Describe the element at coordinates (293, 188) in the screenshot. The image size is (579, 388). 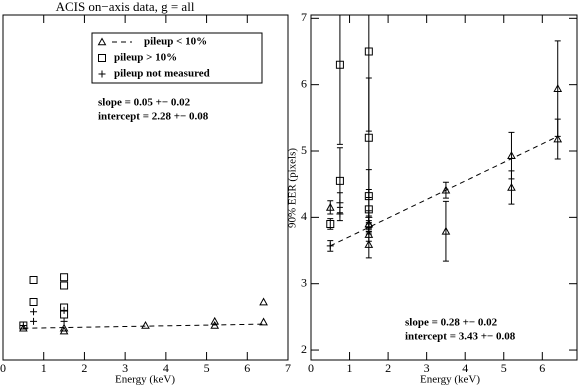
I see `y-axis-label: 90% EER (pixels)` at that location.